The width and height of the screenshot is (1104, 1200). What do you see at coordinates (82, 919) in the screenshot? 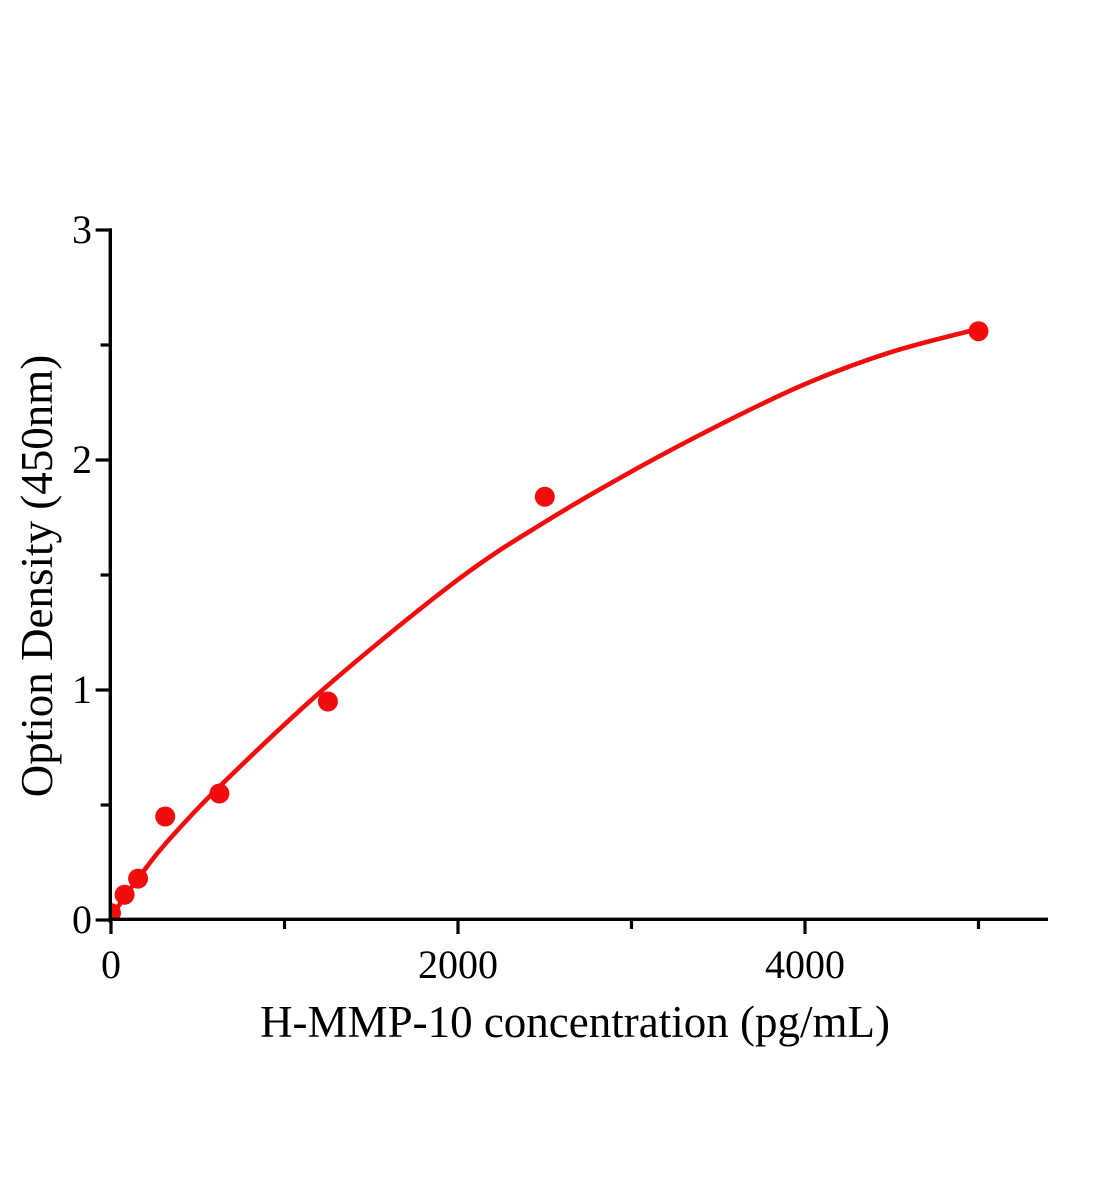
I see `y-tick-label: 0` at bounding box center [82, 919].